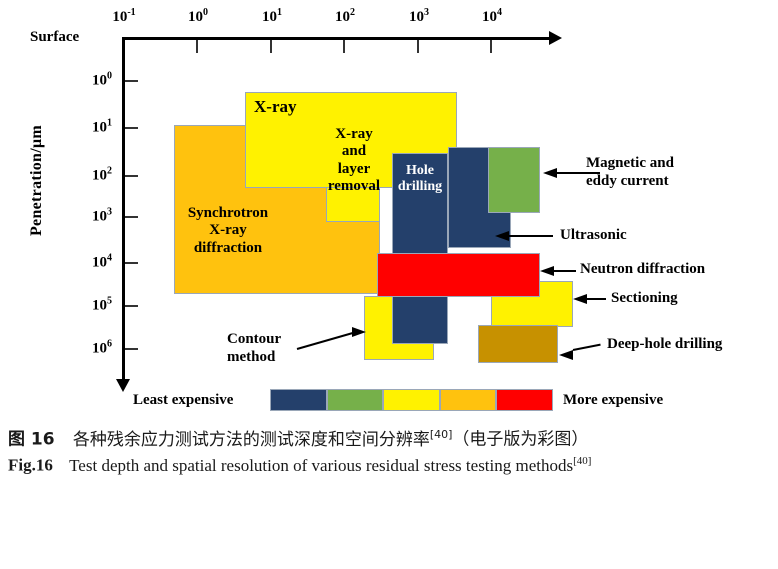 Image resolution: width=778 pixels, height=569 pixels. Describe the element at coordinates (298, 400) in the screenshot. I see `legend-swatch-navy` at that location.